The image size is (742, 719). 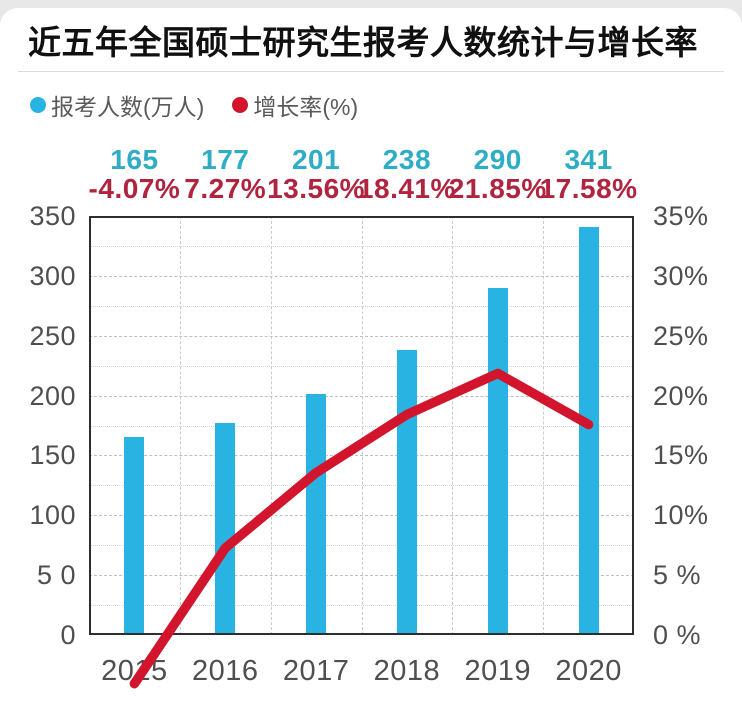 What do you see at coordinates (128, 107) in the screenshot?
I see `legend-applicants-label: 报考人数(万人)` at bounding box center [128, 107].